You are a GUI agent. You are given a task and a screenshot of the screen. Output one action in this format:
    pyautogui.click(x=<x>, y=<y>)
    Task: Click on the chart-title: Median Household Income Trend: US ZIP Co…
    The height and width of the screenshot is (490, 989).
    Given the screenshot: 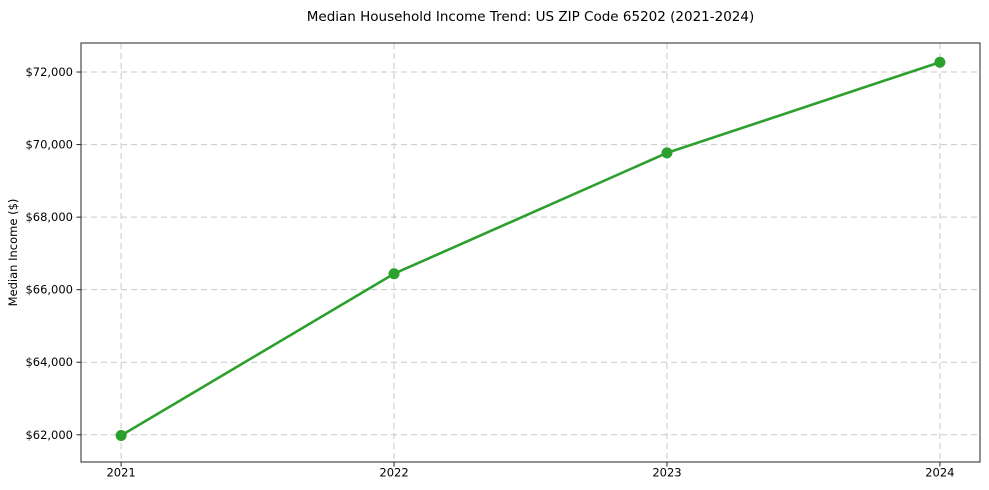 What is the action you would take?
    pyautogui.click(x=531, y=17)
    